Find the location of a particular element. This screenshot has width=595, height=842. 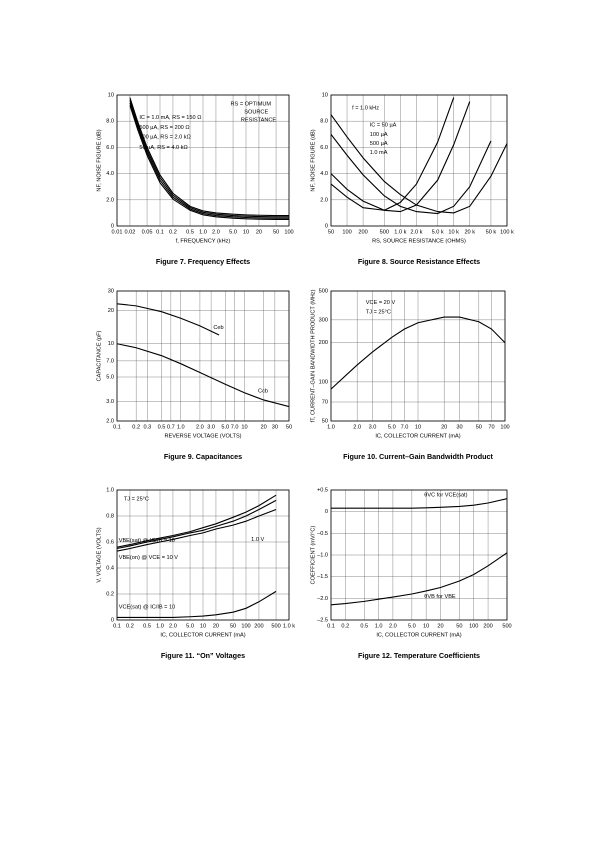

annotation: VCE = 20 V is located at coordinates (381, 303).